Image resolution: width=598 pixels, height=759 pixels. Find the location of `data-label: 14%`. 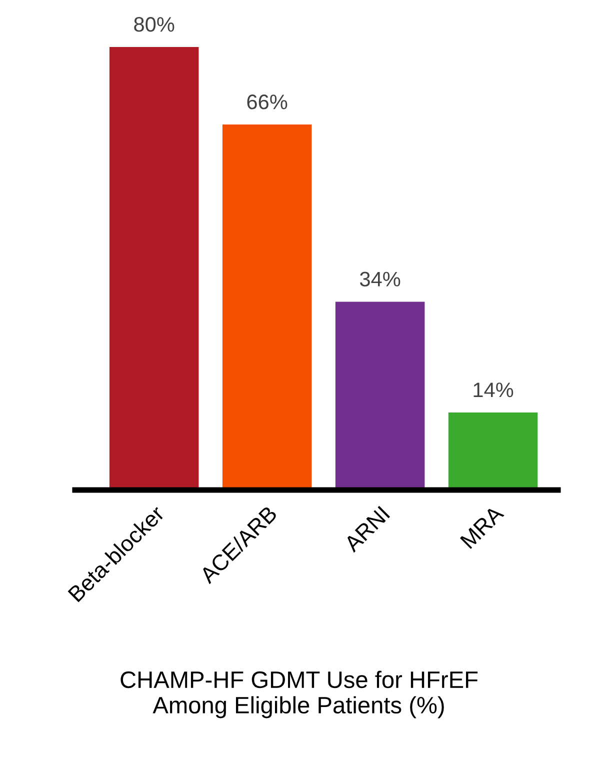

data-label: 14% is located at coordinates (494, 390).